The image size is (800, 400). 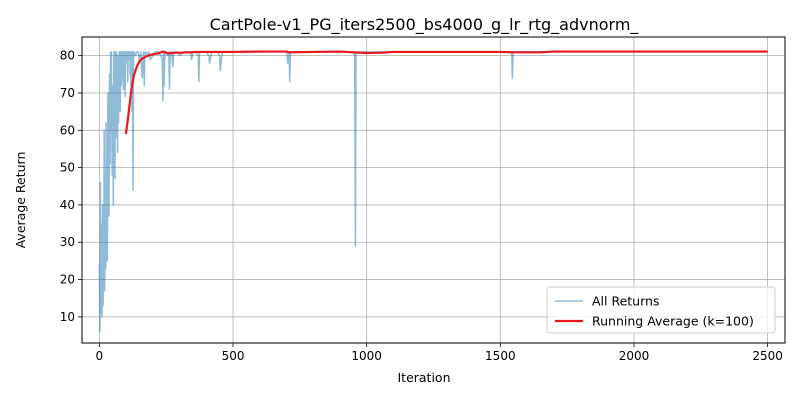 What do you see at coordinates (625, 301) in the screenshot?
I see `legend-label-all-returns: All Returns` at bounding box center [625, 301].